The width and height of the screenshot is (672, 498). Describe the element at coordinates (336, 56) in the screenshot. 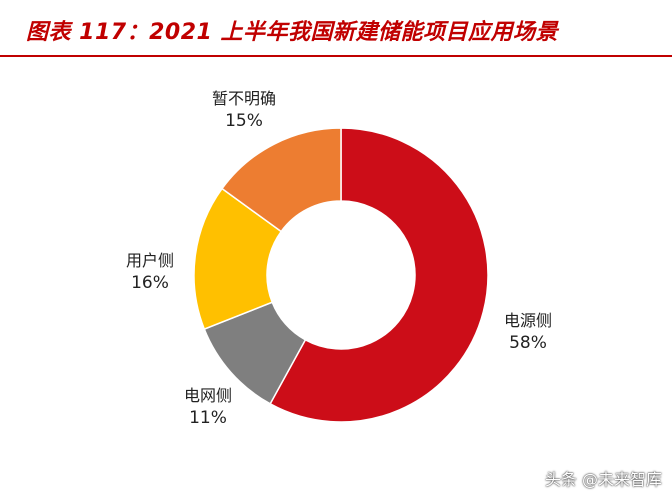

I see `title-divider` at that location.